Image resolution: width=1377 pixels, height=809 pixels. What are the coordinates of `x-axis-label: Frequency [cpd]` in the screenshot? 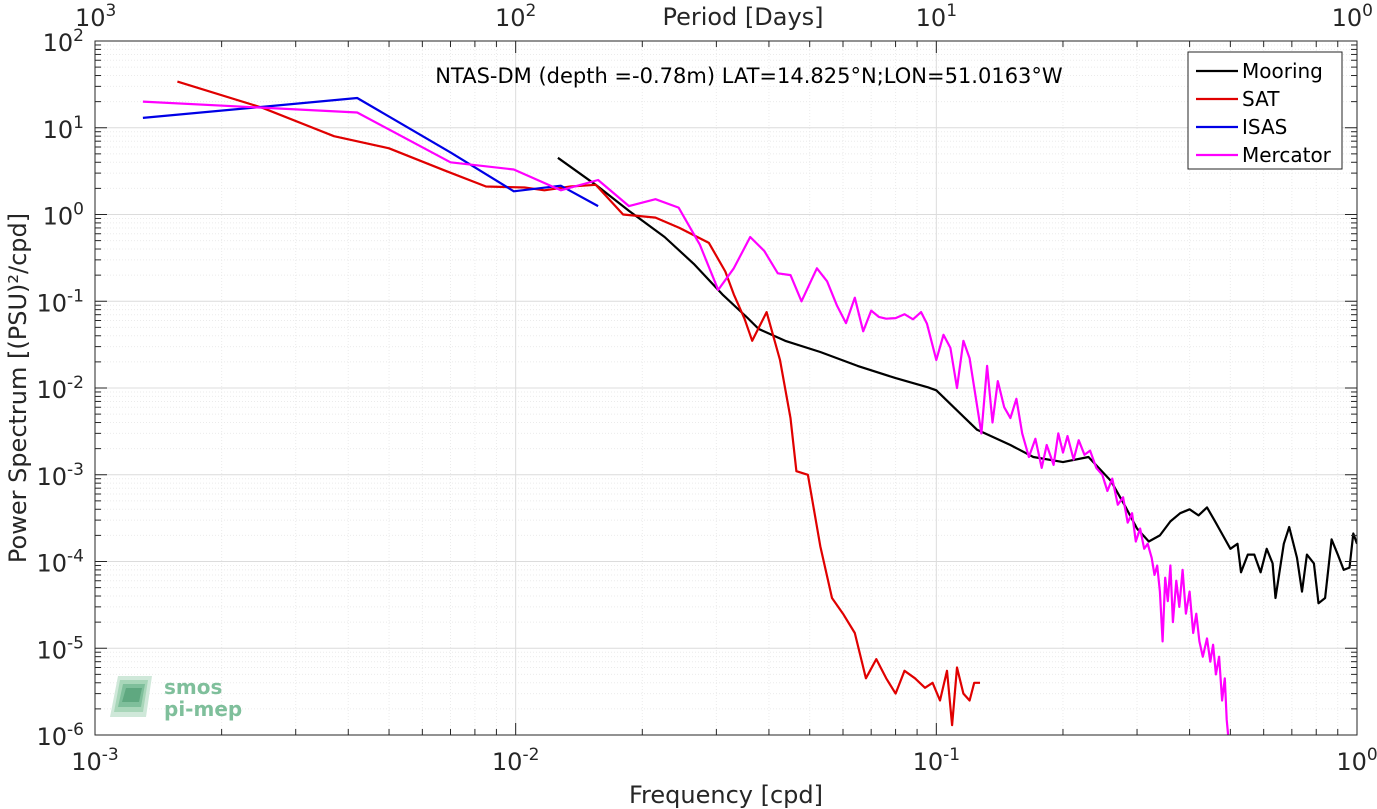 It's located at (726, 795).